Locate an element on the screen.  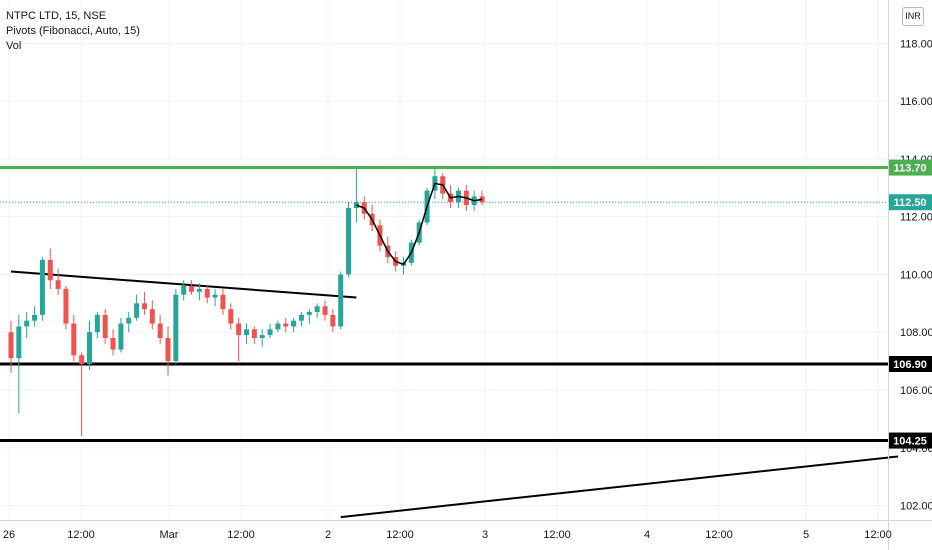
y-tick-label: 102.00 is located at coordinates (916, 507).